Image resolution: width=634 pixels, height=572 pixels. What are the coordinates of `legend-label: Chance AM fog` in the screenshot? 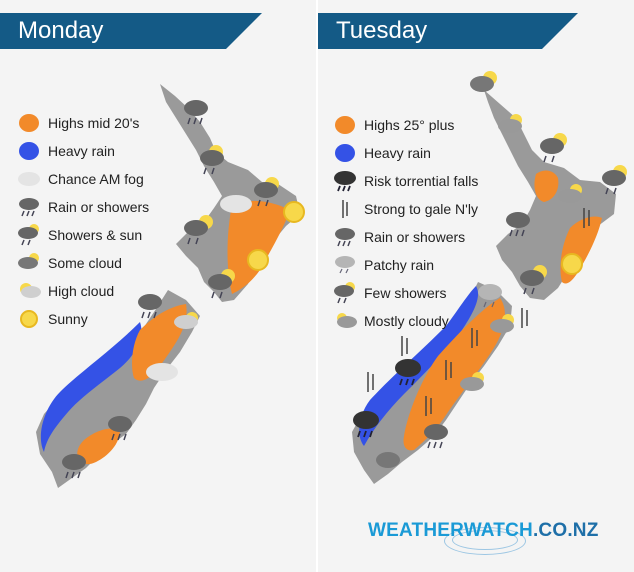 It's located at (96, 179).